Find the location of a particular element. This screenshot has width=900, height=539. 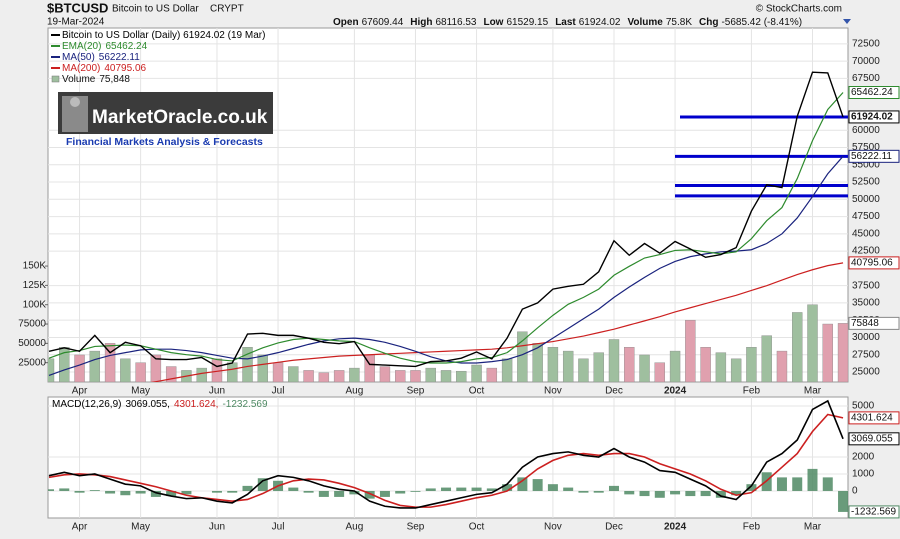

y-tick-label: 60000 is located at coordinates (866, 130).